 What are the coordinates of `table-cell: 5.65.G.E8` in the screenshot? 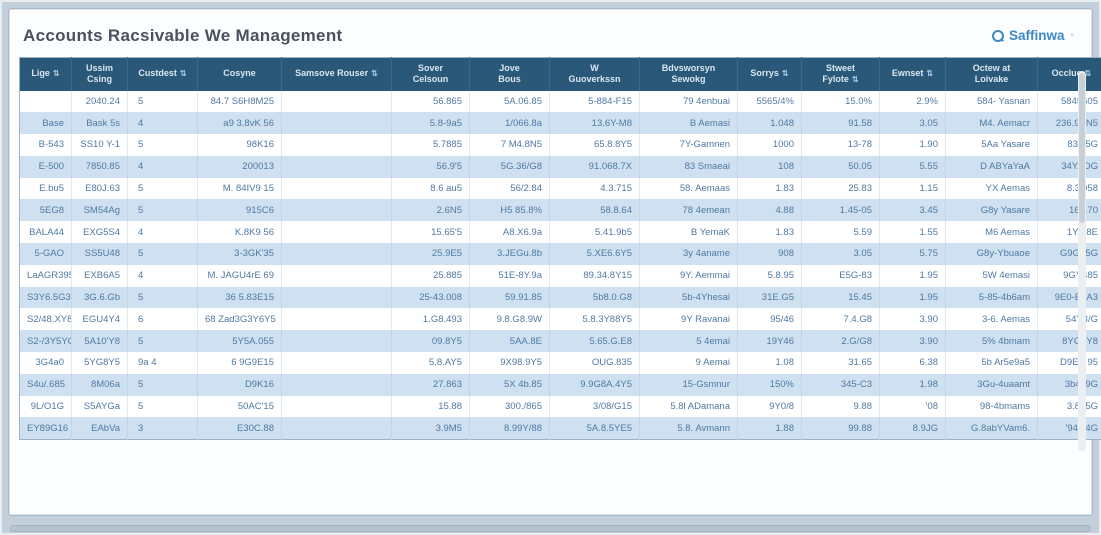 It's located at (594, 341).